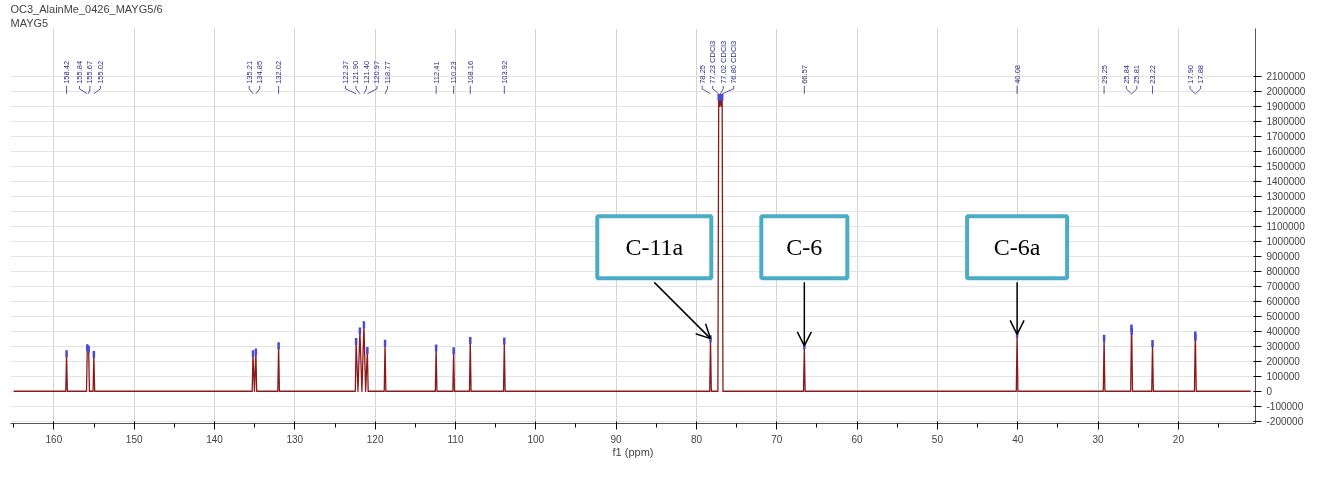 Image resolution: width=1329 pixels, height=484 pixels. What do you see at coordinates (777, 439) in the screenshot?
I see `x-tick-label: 70` at bounding box center [777, 439].